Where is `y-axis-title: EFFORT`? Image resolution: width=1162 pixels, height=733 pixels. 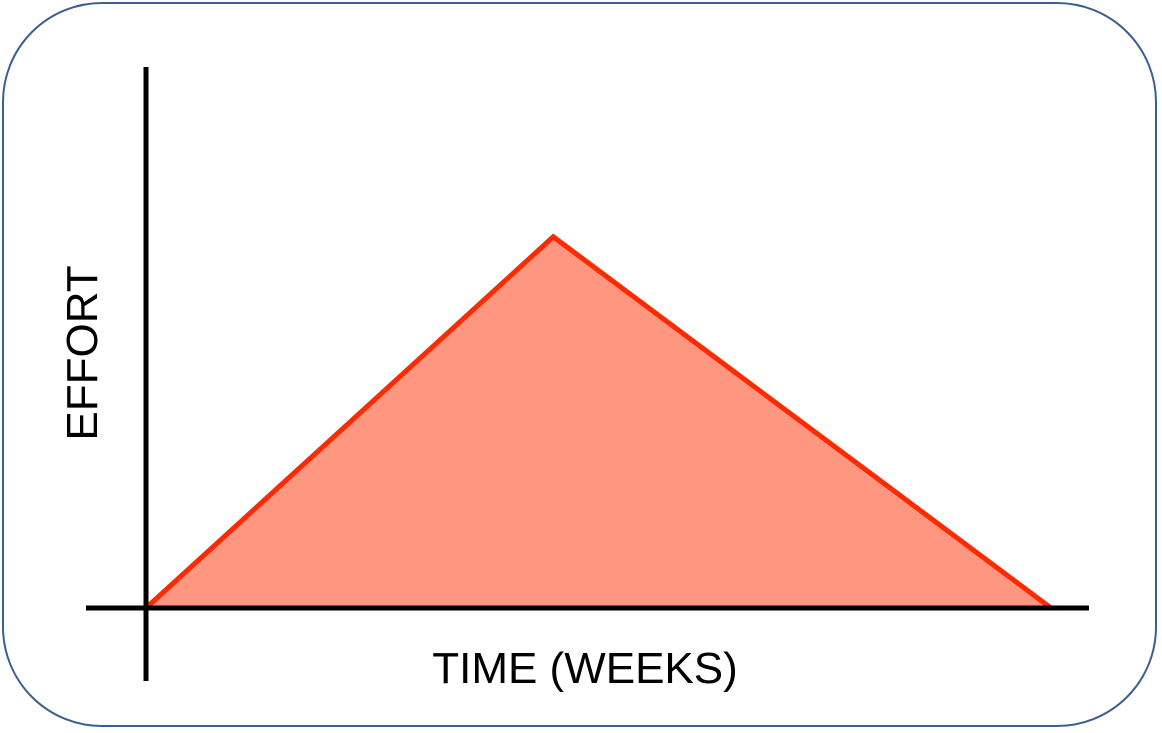 y-axis-title: EFFORT is located at coordinates (82, 352).